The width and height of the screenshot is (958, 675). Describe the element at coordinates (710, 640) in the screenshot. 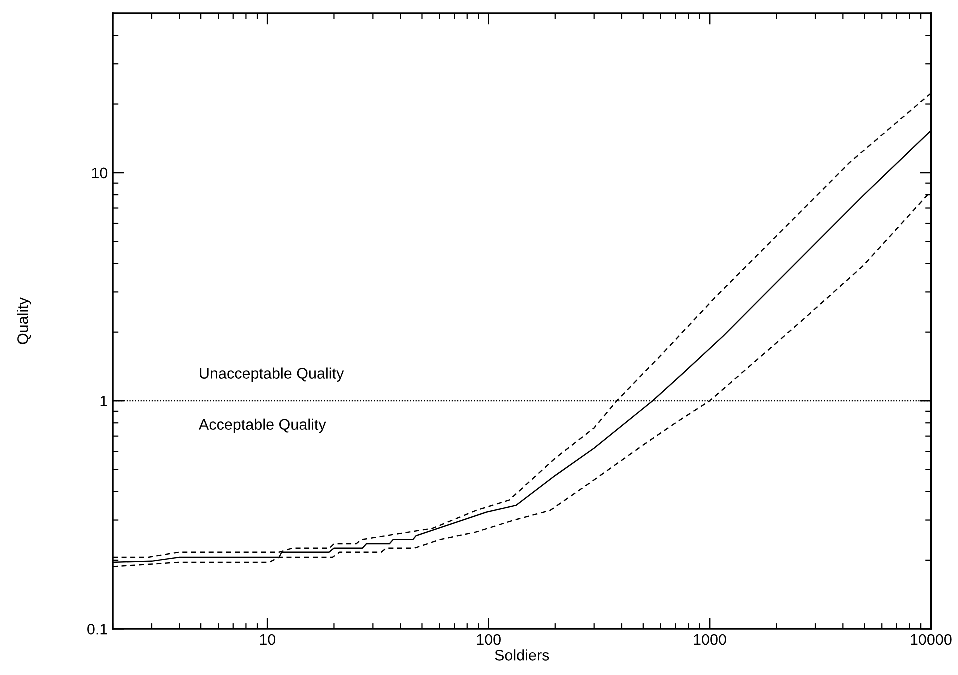

I see `x-tick-label: 1000` at that location.